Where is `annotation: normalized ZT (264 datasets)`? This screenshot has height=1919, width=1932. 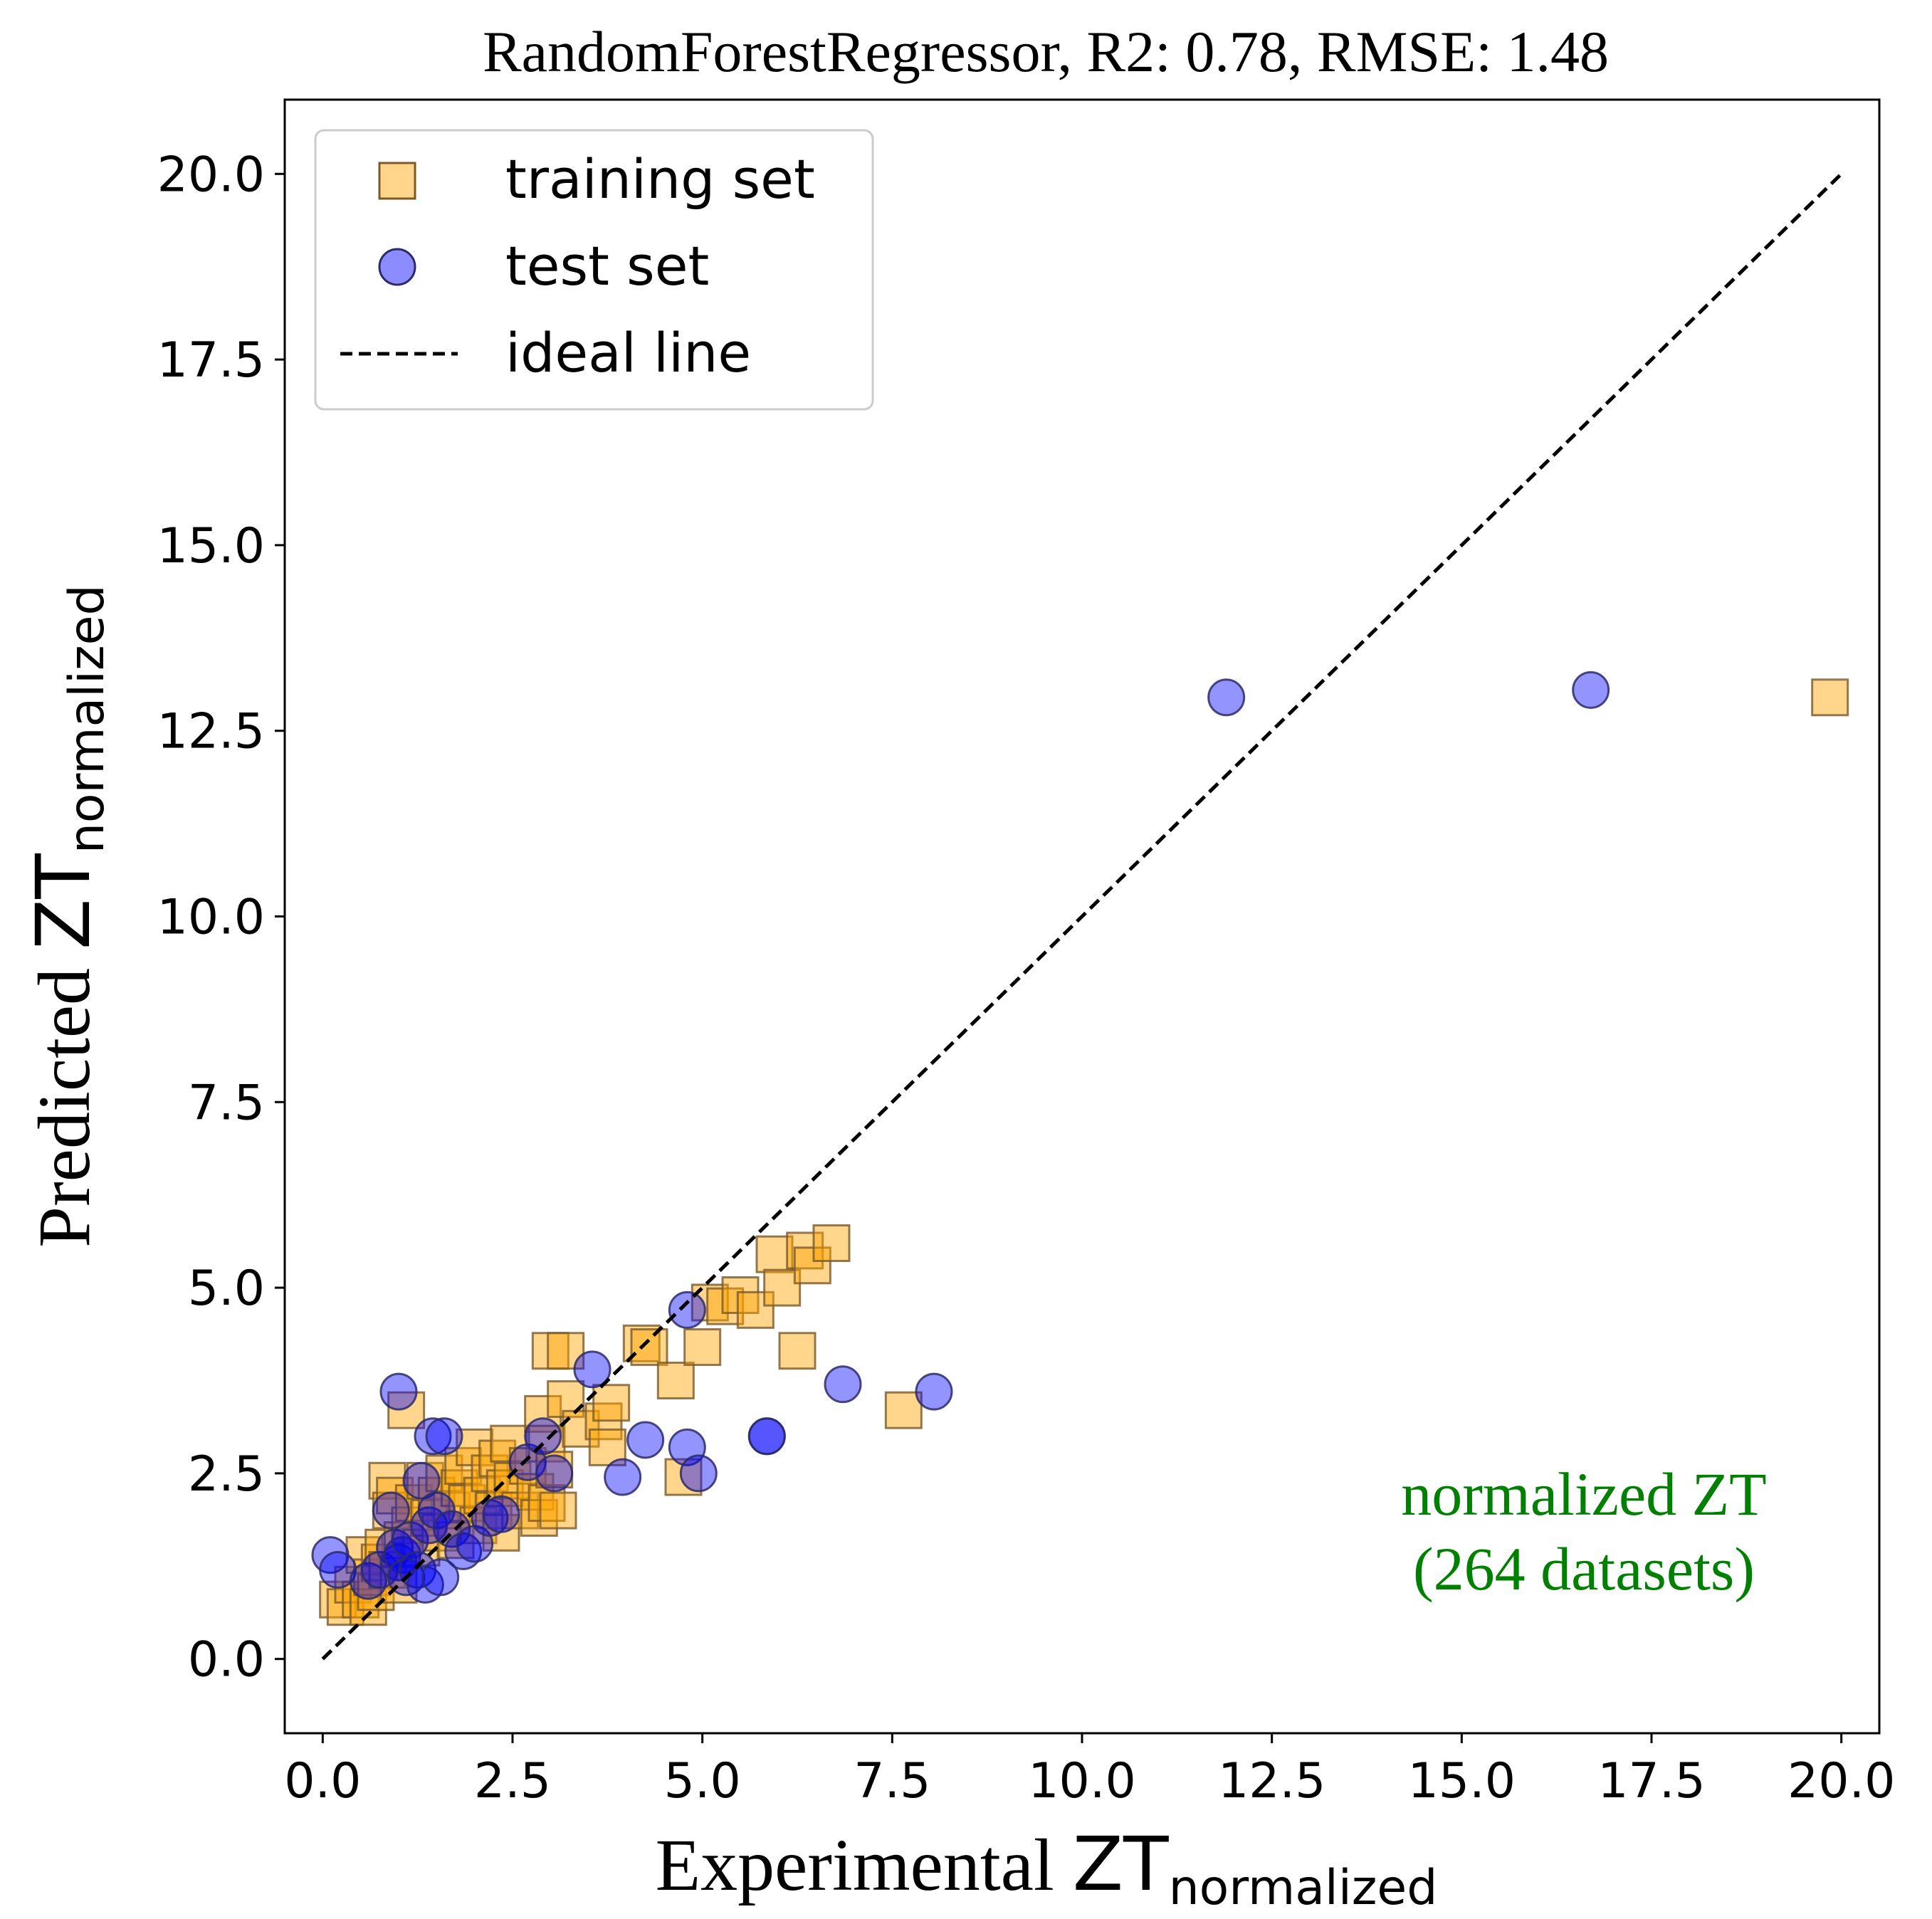
annotation: normalized ZT (264 datasets) is located at coordinates (1583, 1531).